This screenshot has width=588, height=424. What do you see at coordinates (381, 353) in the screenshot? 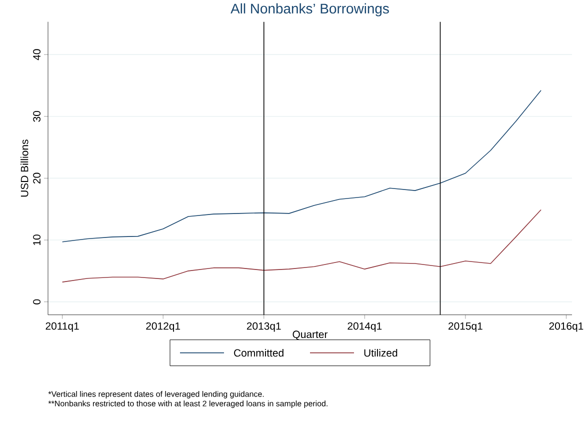
I see `legend-label: Utilized` at bounding box center [381, 353].